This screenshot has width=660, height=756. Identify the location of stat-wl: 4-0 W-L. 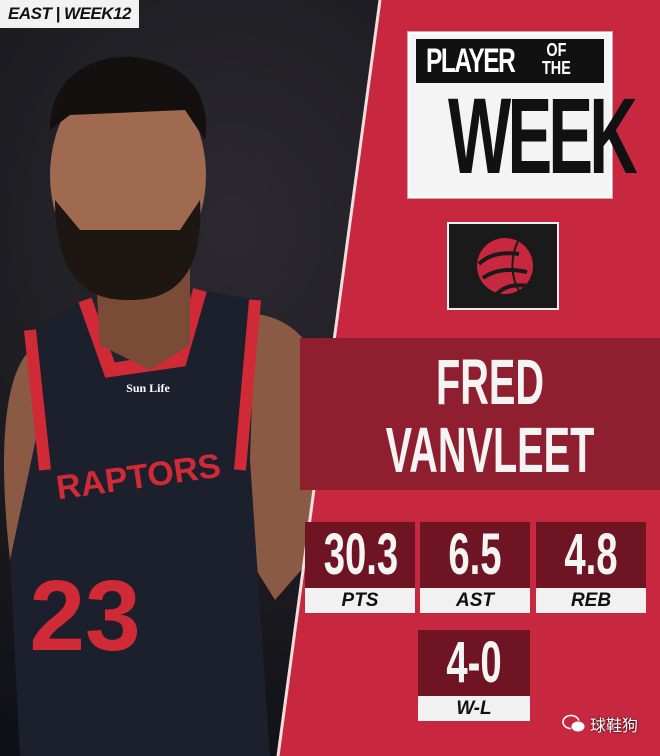
(474, 675).